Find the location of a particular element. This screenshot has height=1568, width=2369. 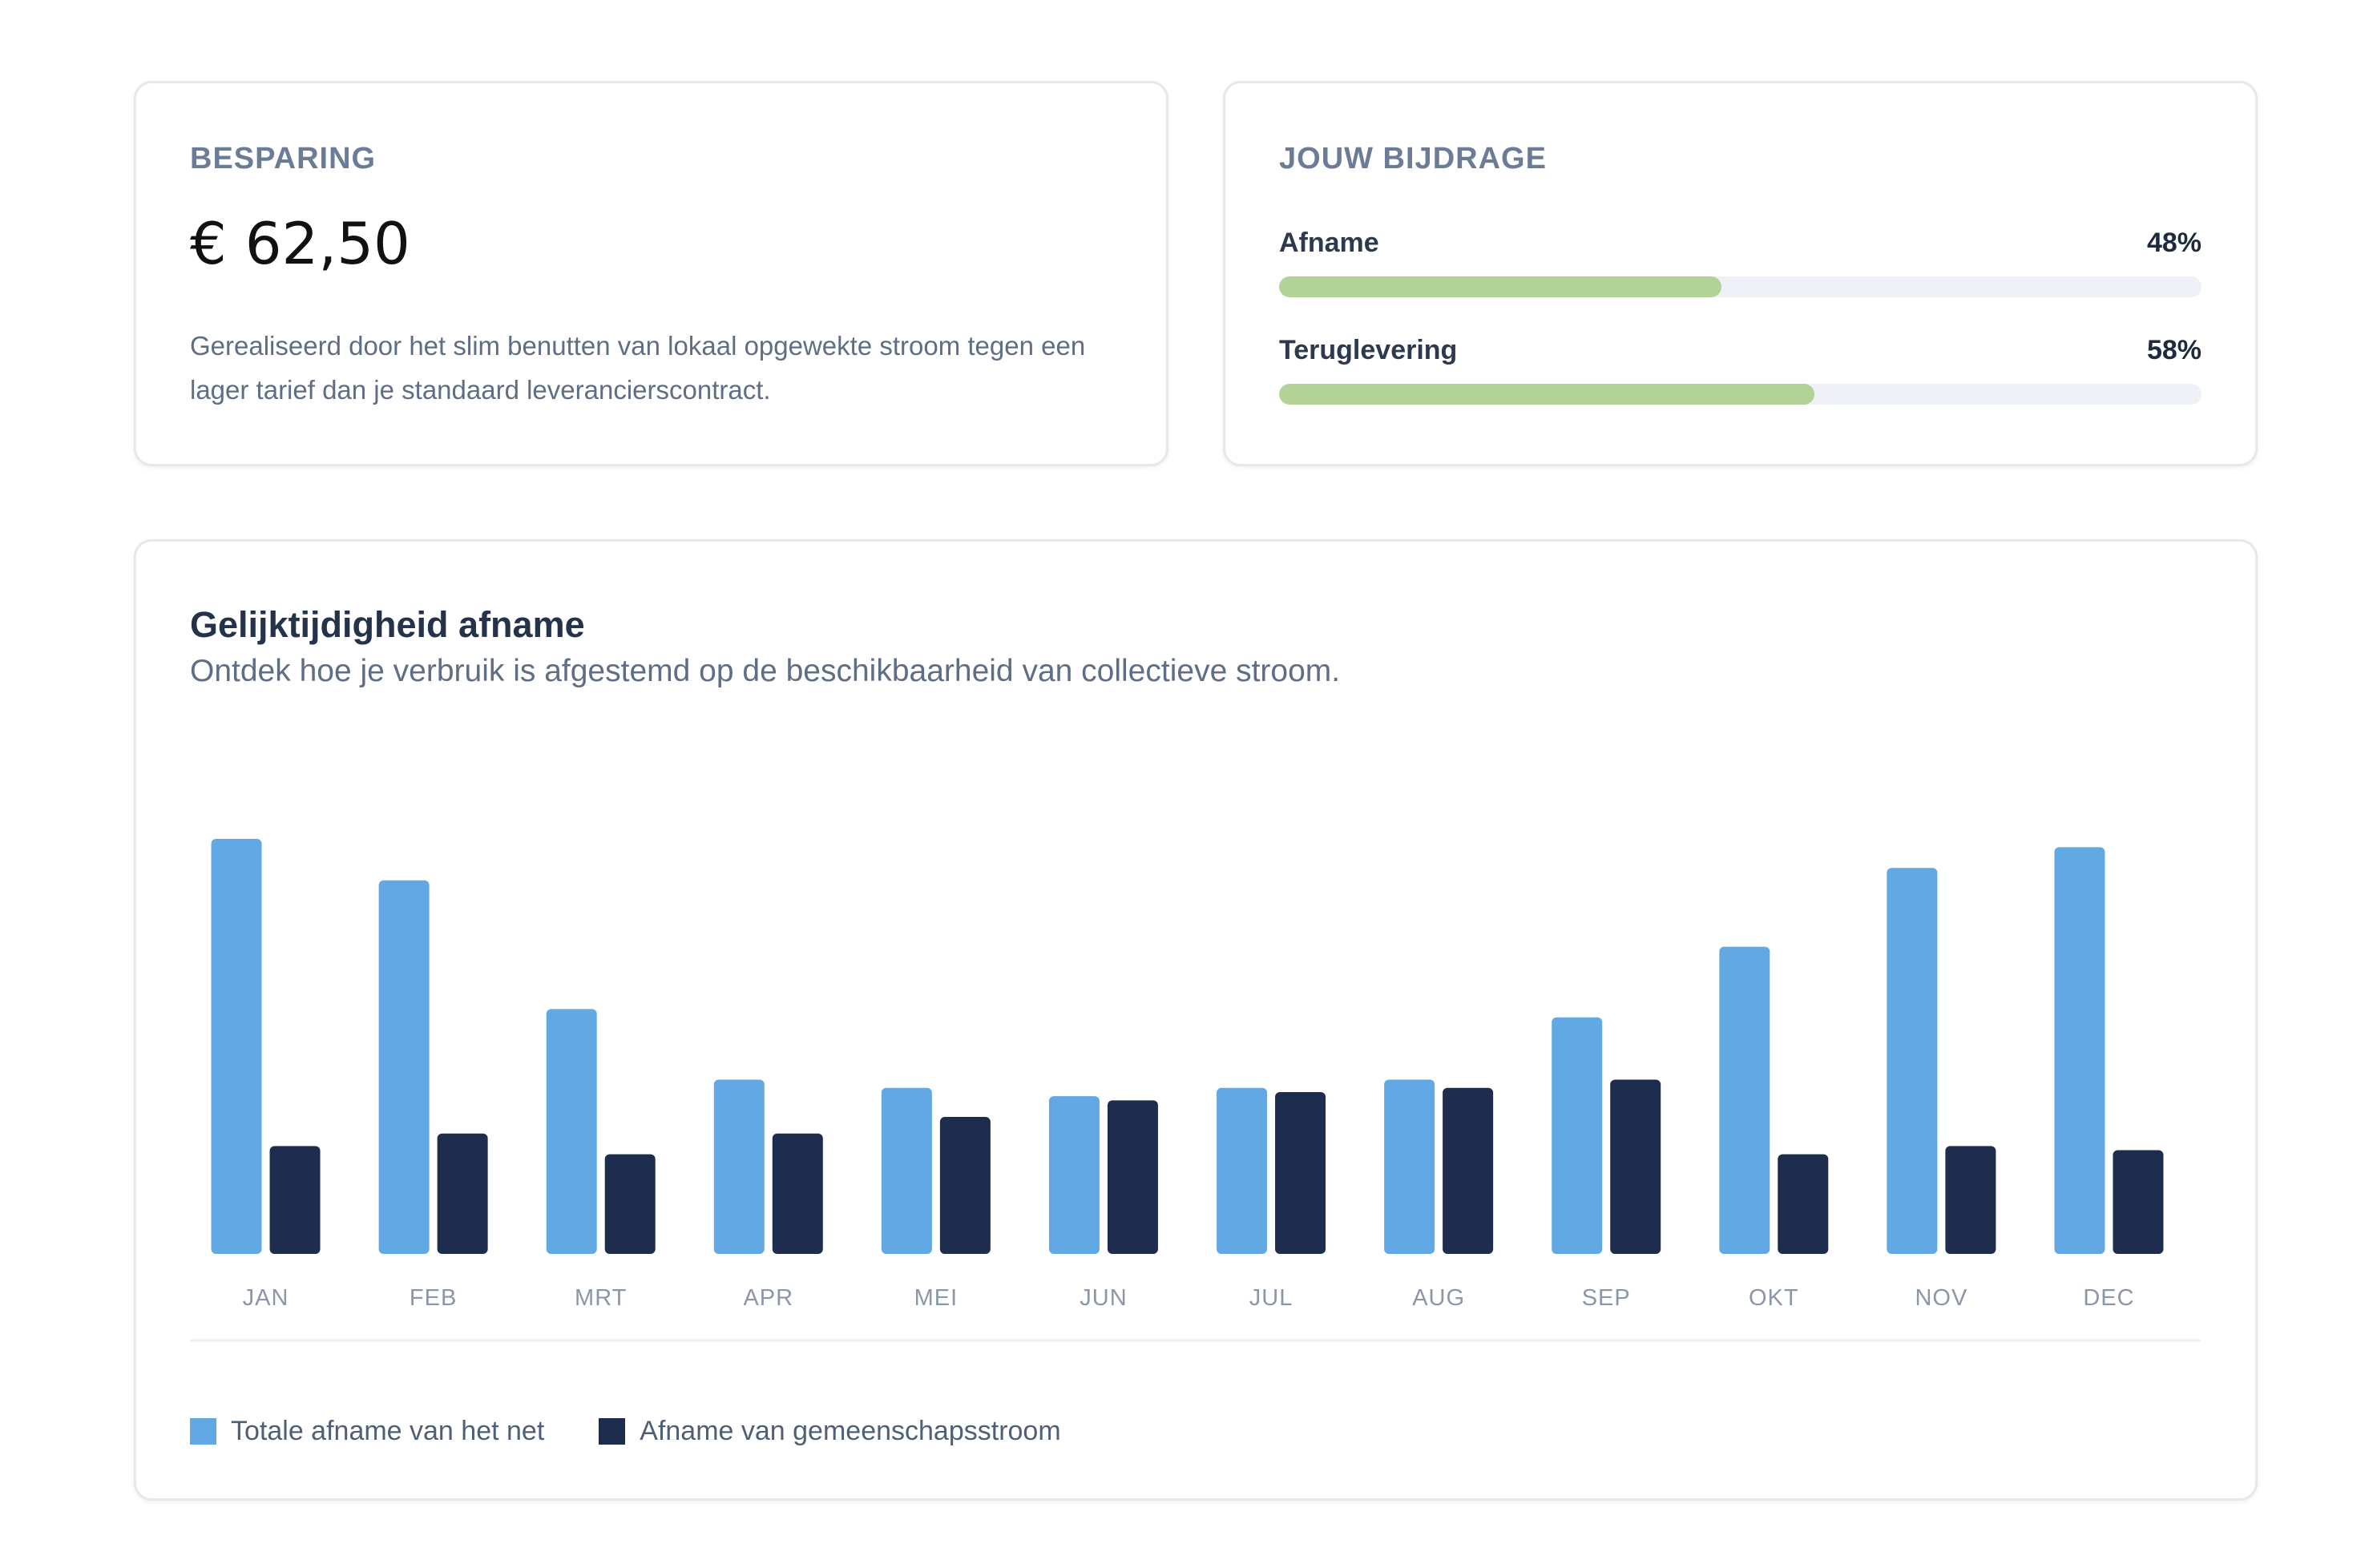

bar-mei-total is located at coordinates (906, 1170).